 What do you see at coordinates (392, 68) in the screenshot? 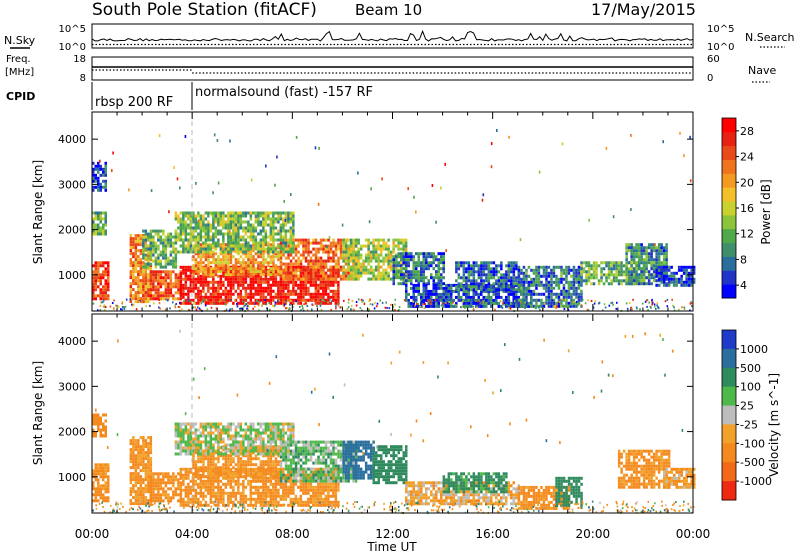
I see `freq-nave-frame` at bounding box center [392, 68].